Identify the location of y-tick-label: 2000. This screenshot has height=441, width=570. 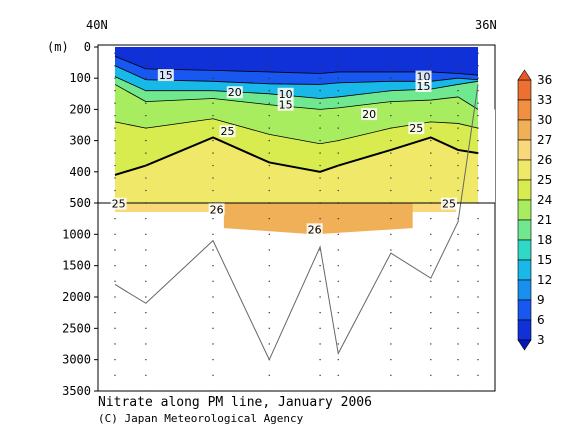
(76, 297).